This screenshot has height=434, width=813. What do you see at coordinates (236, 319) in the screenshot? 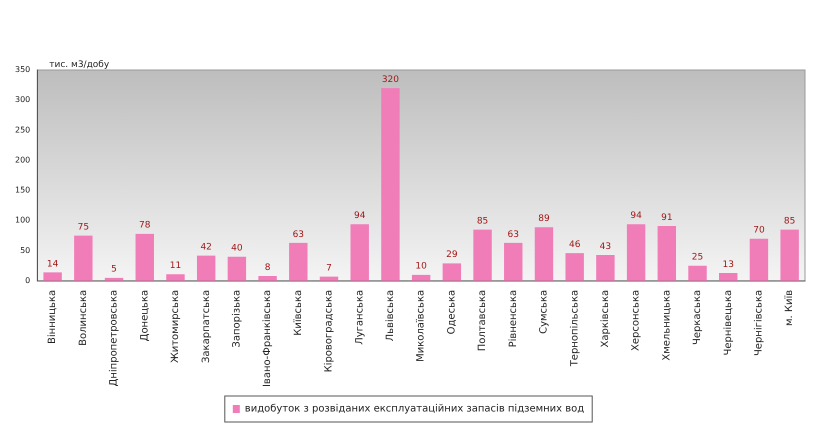
I see `x-tick-label: Запорізька` at bounding box center [236, 319].